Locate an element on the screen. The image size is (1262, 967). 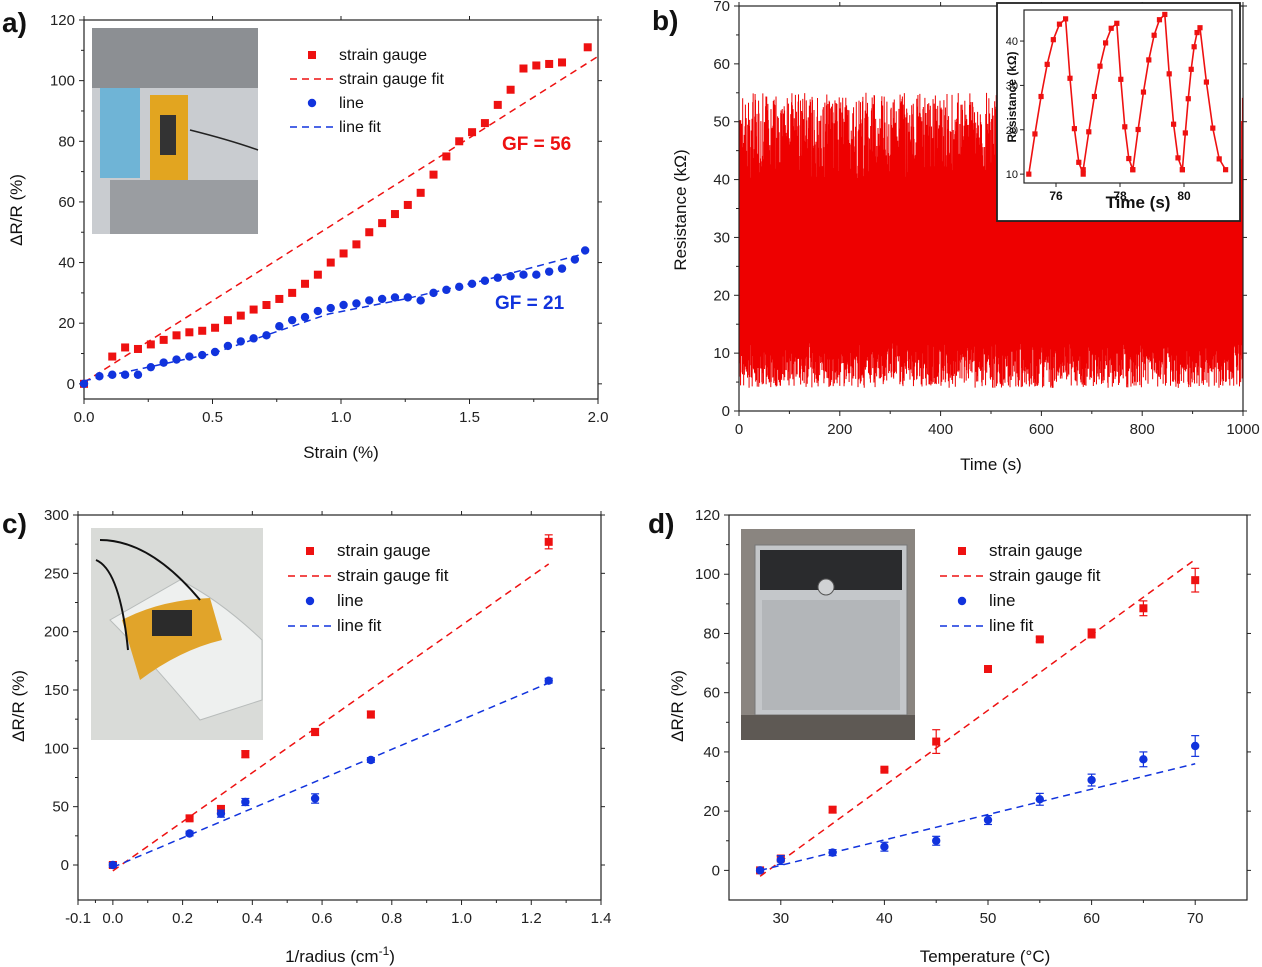
legend-label: line fit is located at coordinates (359, 625).